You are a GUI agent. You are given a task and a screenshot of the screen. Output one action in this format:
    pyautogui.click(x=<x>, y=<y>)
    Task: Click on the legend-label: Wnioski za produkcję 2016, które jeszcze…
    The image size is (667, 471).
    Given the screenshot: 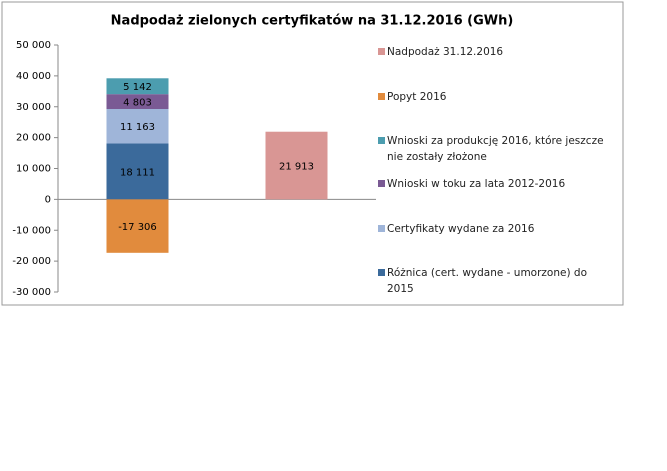 What is the action you would take?
    pyautogui.click(x=495, y=149)
    